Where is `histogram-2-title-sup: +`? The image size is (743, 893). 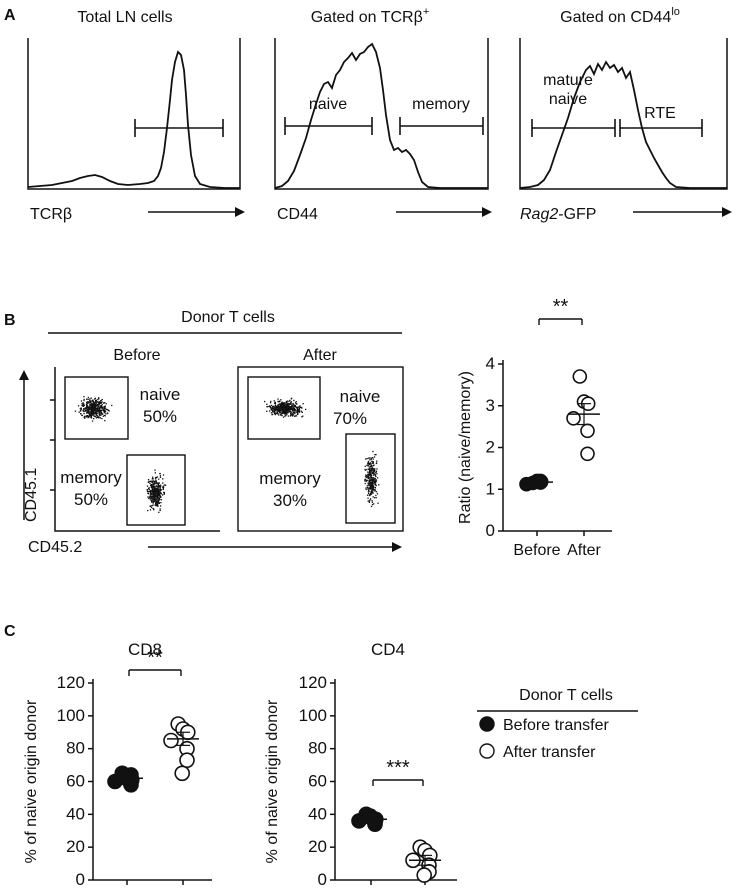 histogram-2-title-sup: + is located at coordinates (426, 12).